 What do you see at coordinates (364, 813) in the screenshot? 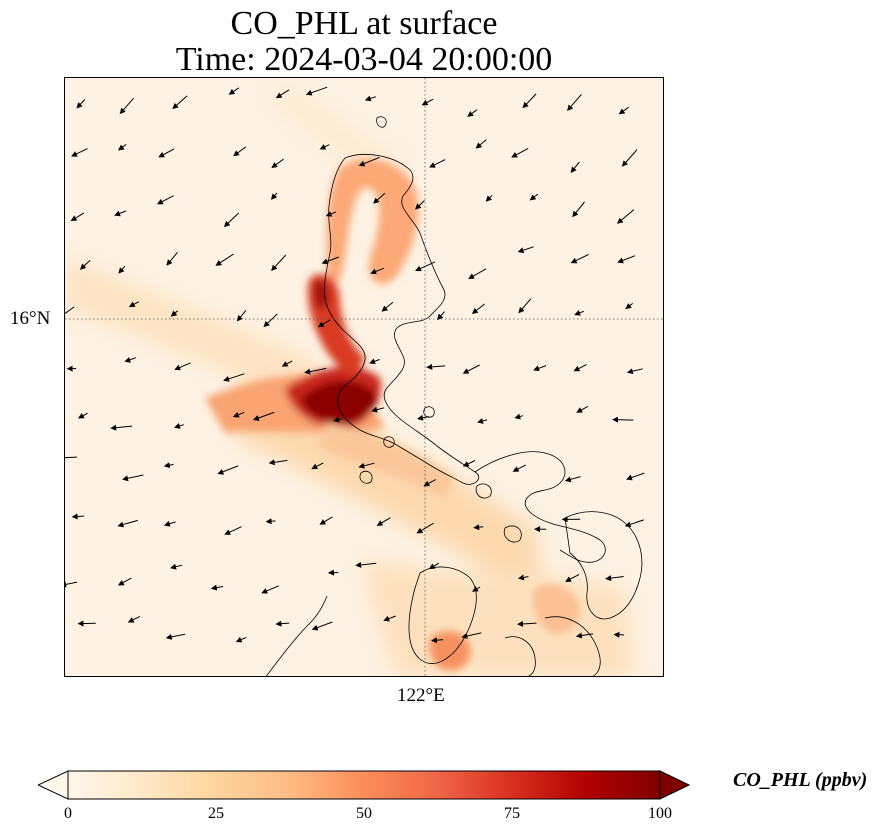
I see `colorbar-tick-label: 50` at bounding box center [364, 813].